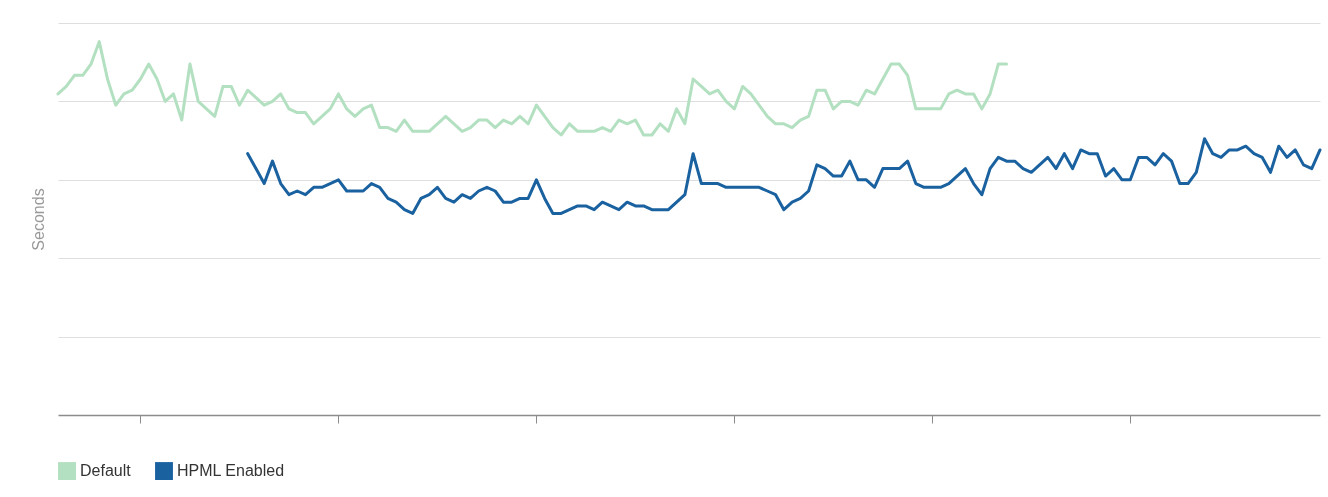  I want to click on legend-label: Default, so click(106, 471).